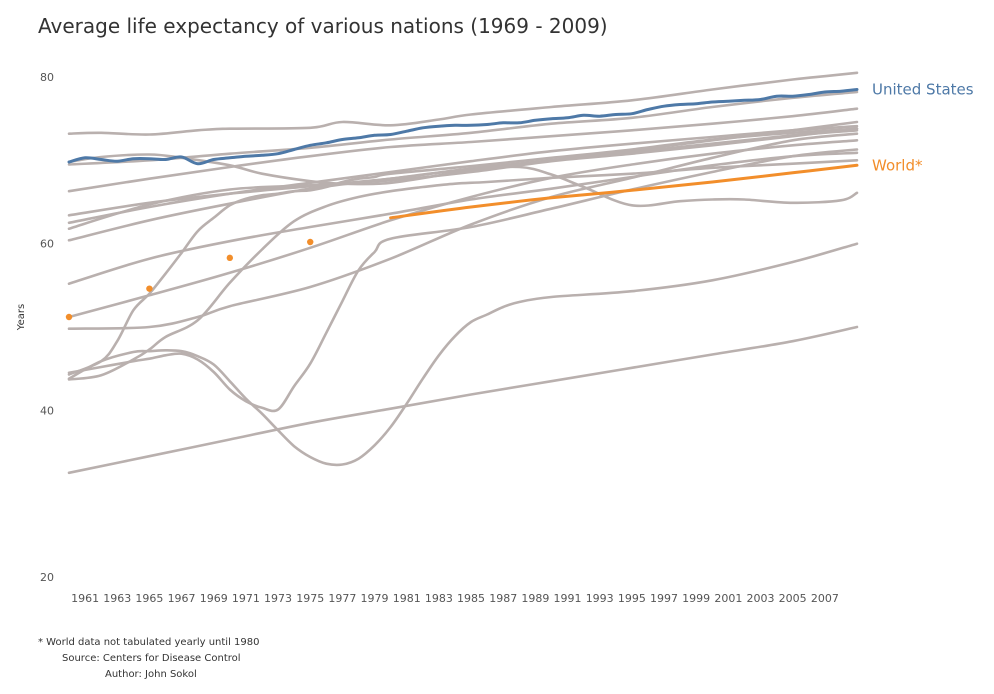  I want to click on source-note: Source: Centers for Disease Control, so click(151, 658).